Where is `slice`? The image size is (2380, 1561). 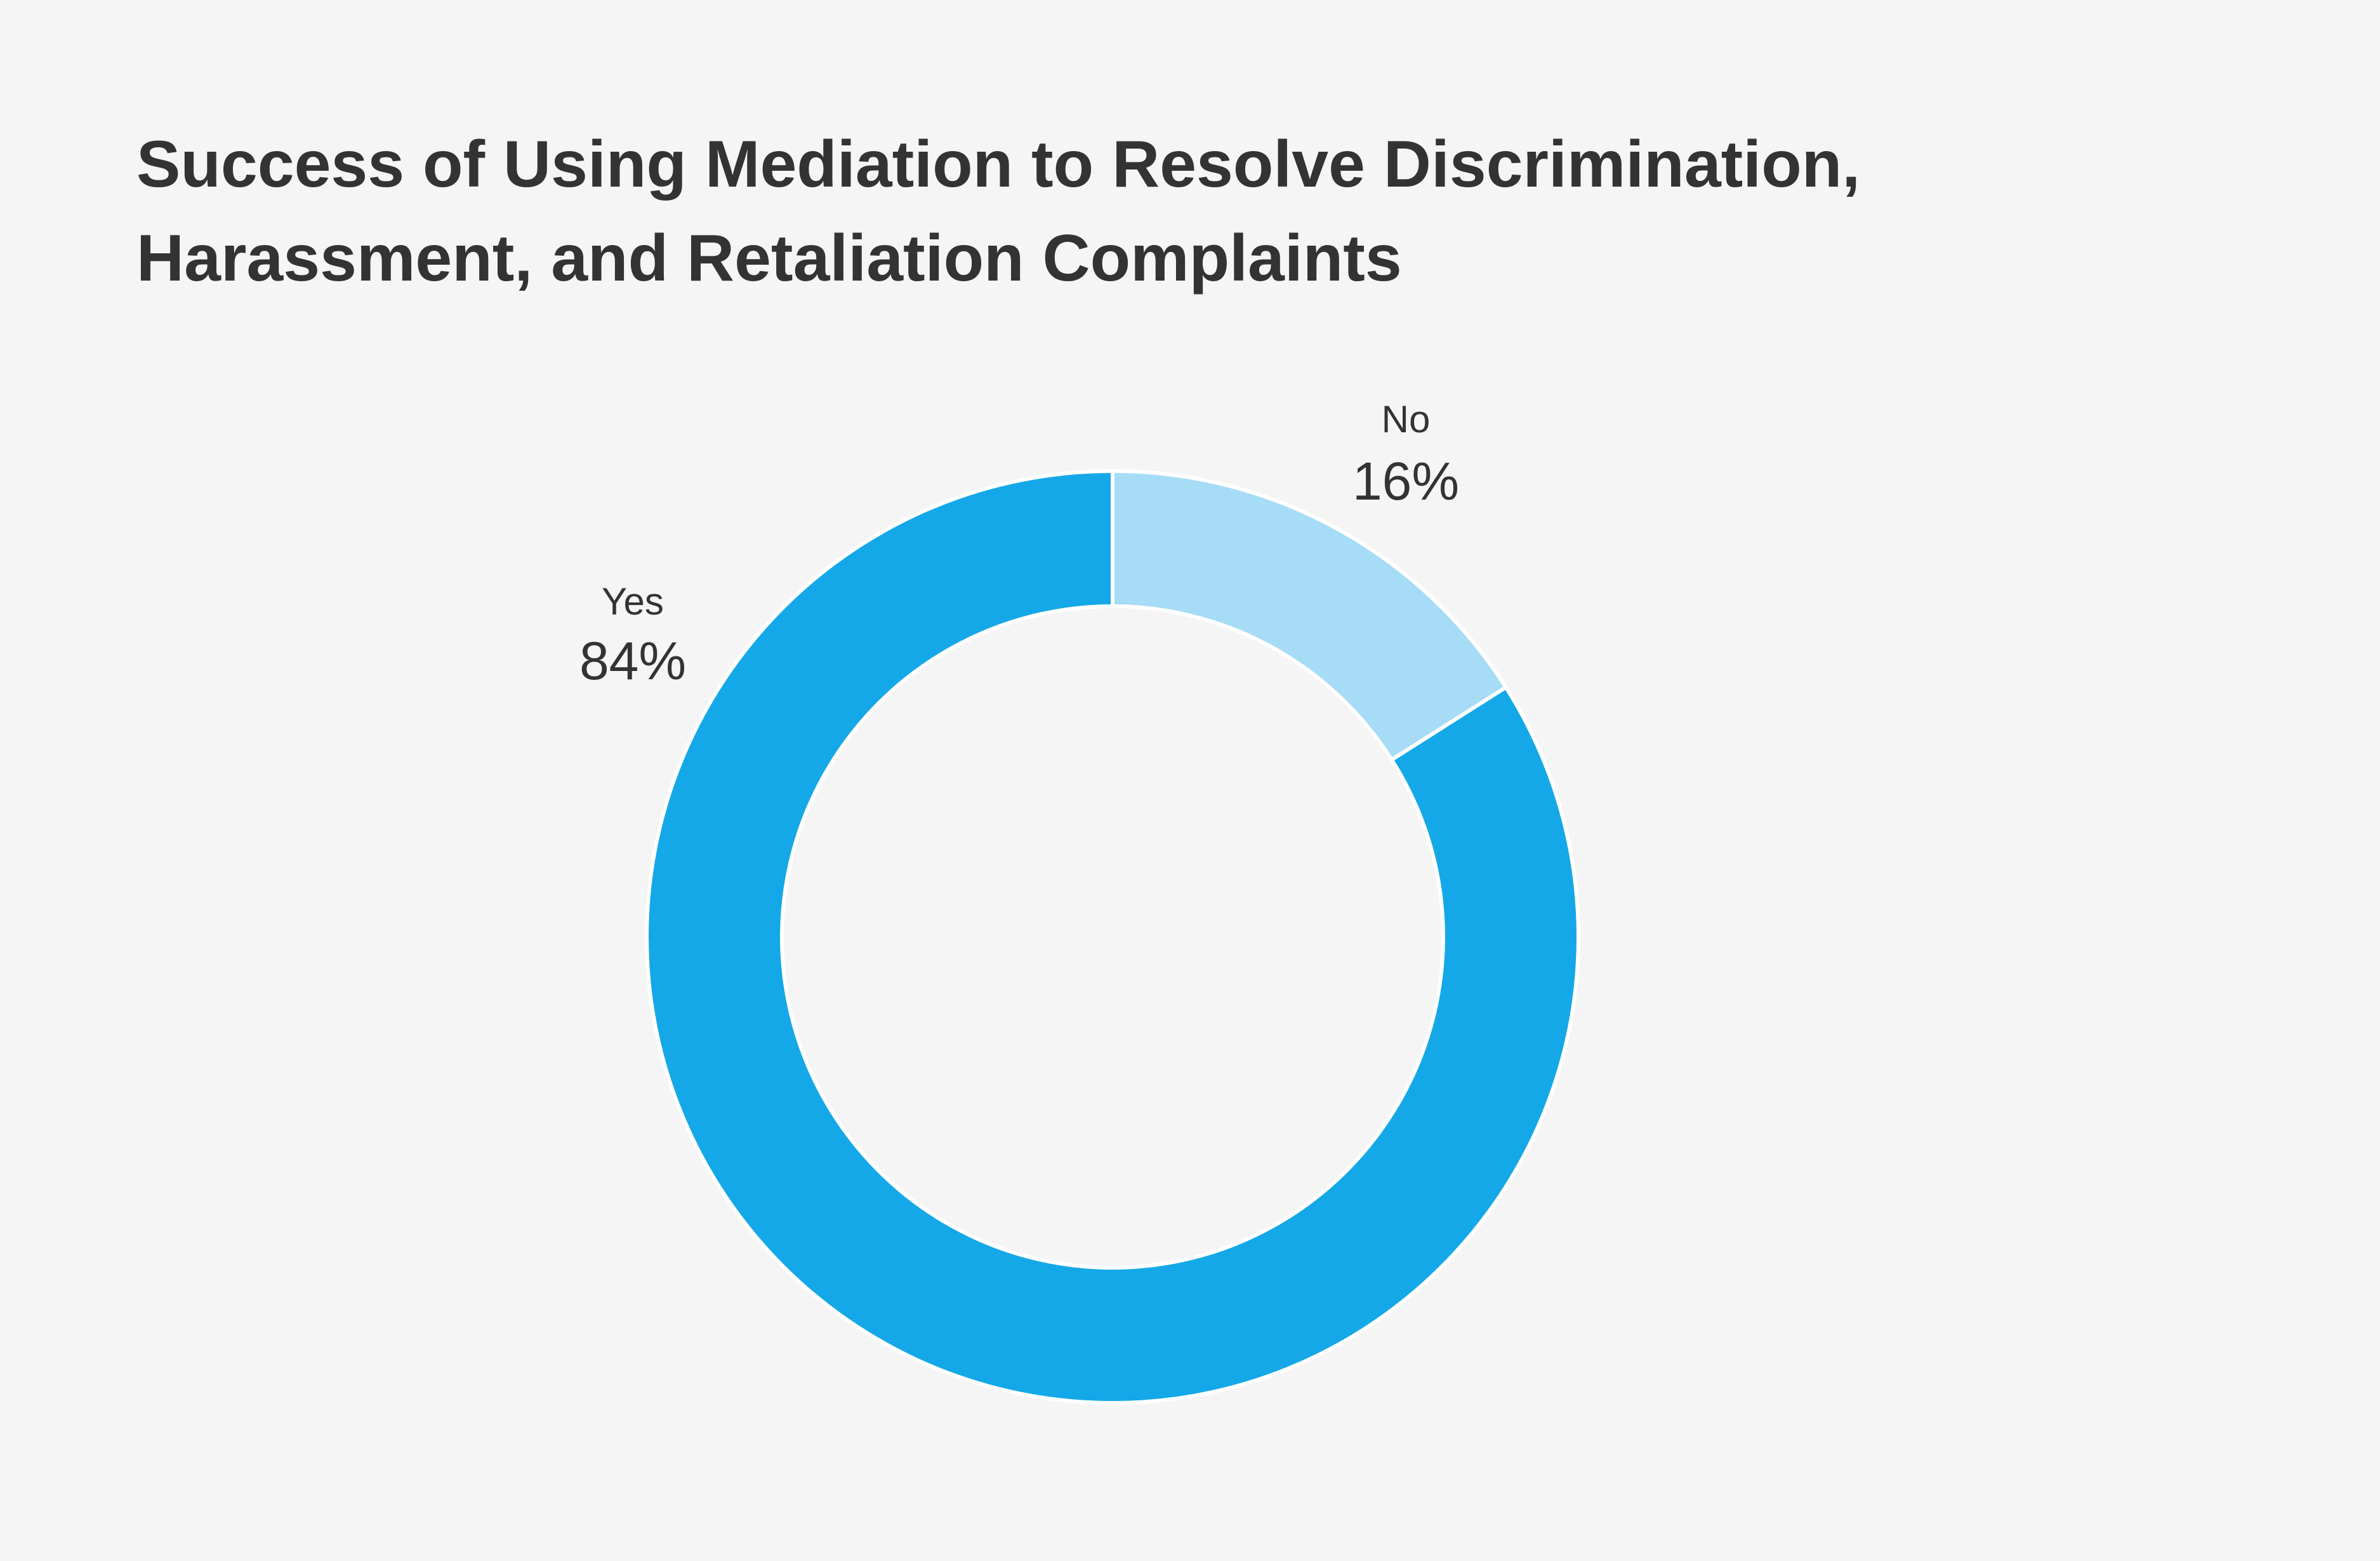
slice is located at coordinates (1310, 615).